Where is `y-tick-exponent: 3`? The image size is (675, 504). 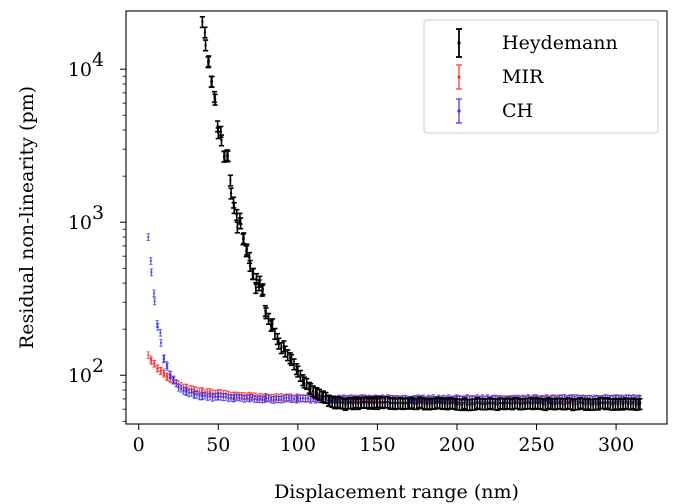
y-tick-exponent: 3 is located at coordinates (98, 213).